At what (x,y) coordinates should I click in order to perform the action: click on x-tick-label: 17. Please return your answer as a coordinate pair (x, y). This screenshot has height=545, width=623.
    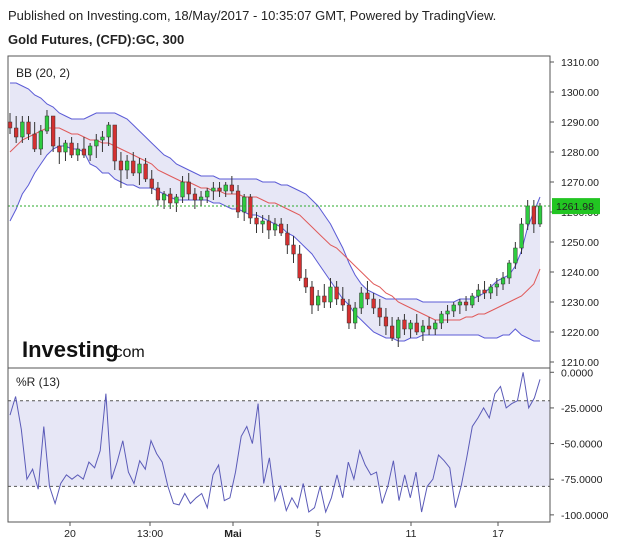
    Looking at the image, I should click on (498, 534).